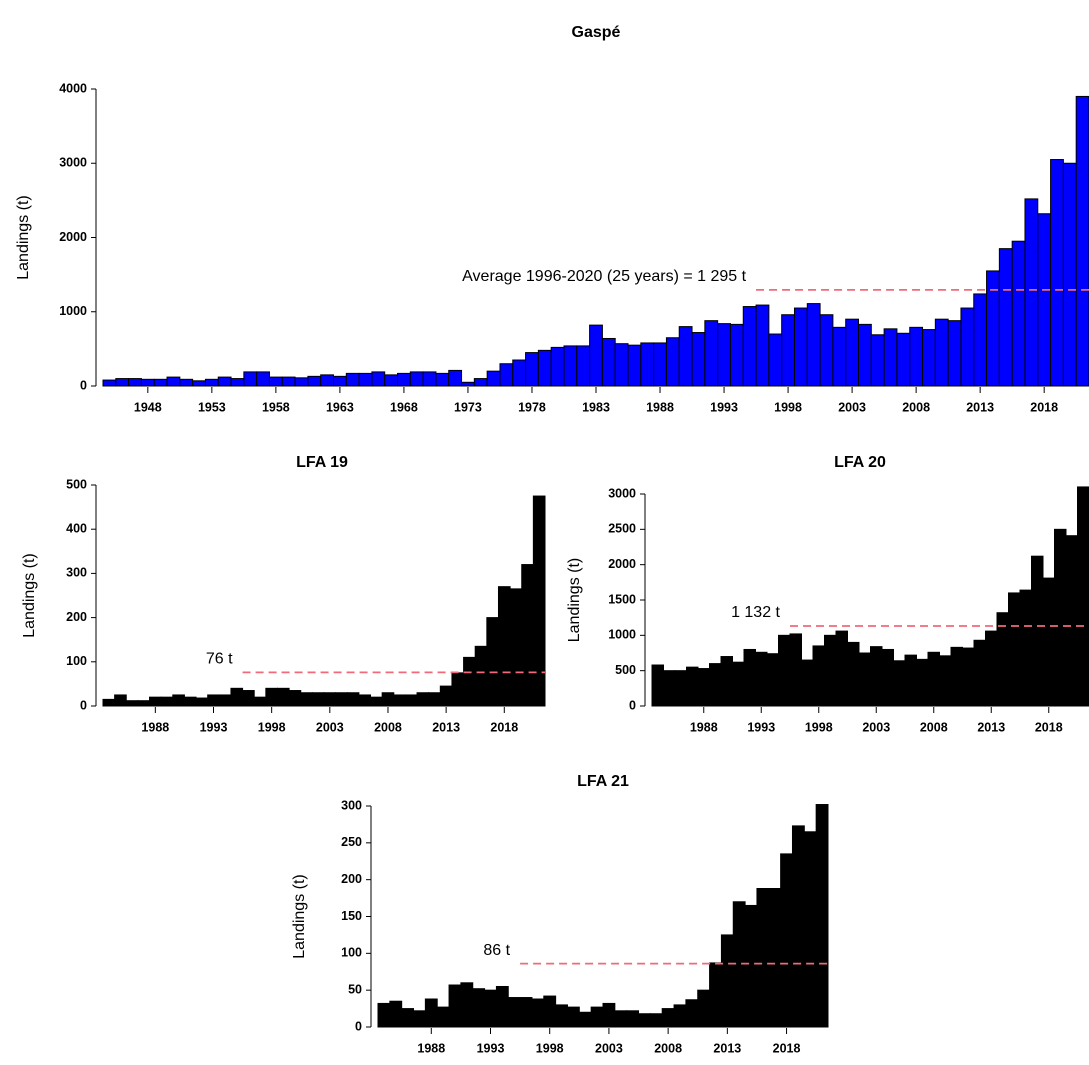 The height and width of the screenshot is (1065, 1089). I want to click on x-tick-label: 1988, so click(431, 1048).